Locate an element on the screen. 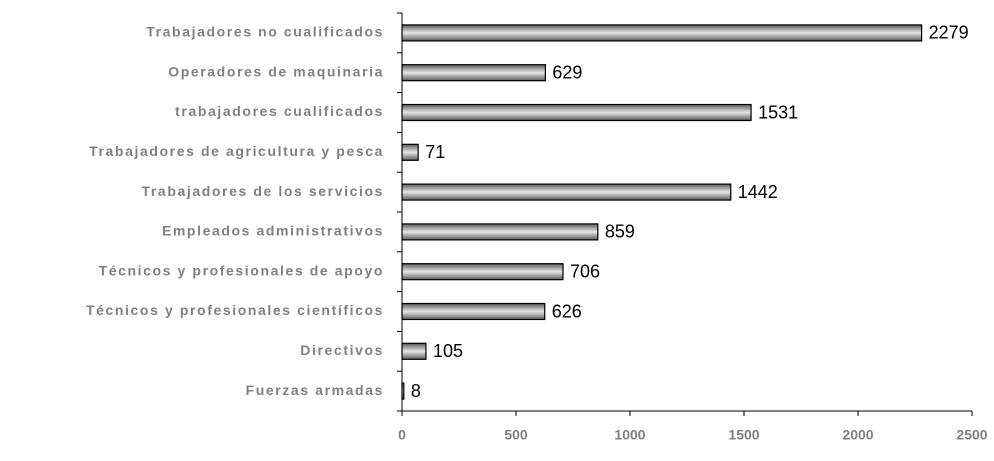 The image size is (994, 461). value-label: 706 is located at coordinates (585, 271).